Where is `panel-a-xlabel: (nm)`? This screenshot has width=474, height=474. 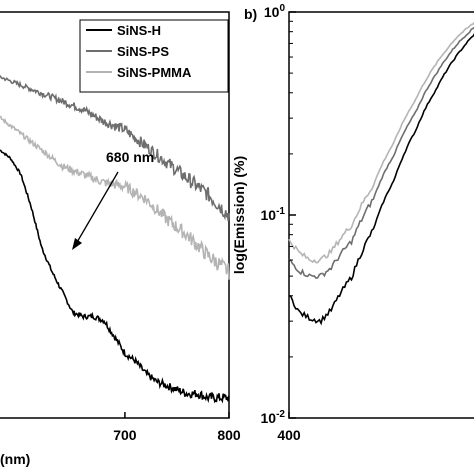 panel-a-xlabel: (nm) is located at coordinates (15, 459).